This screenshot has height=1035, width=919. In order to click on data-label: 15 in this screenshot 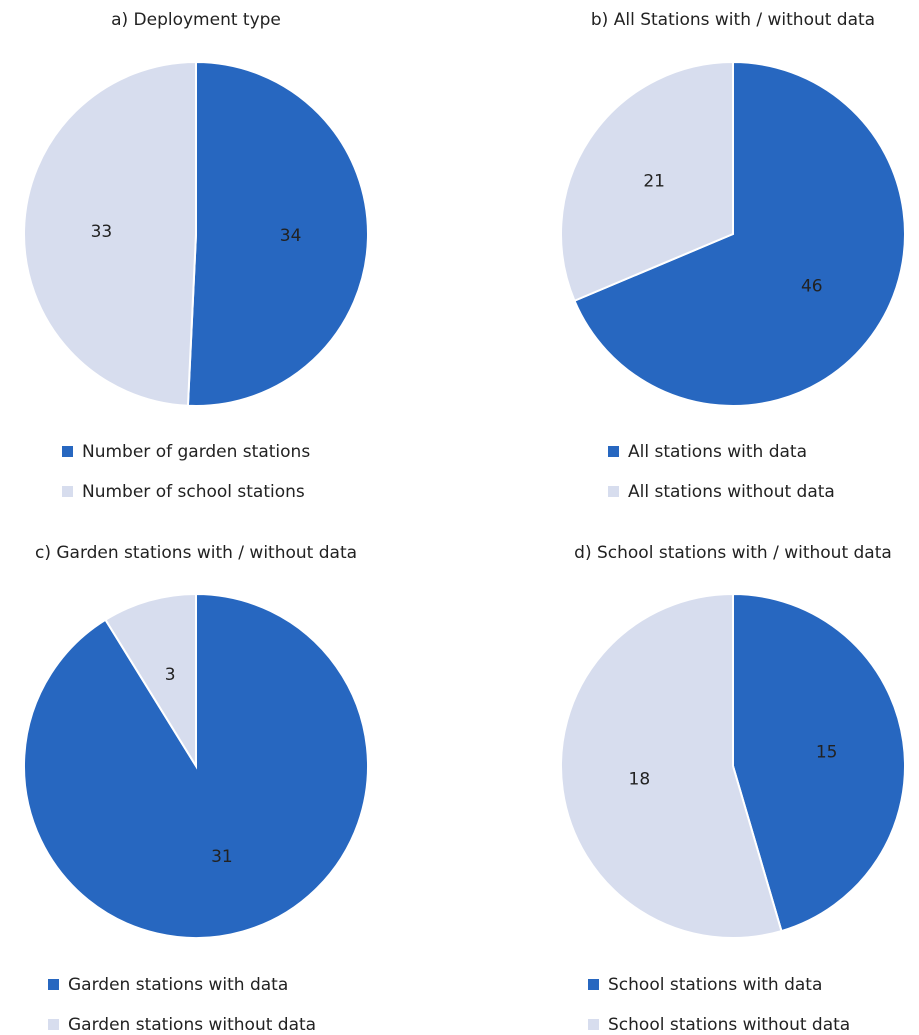, I will do `click(827, 753)`.